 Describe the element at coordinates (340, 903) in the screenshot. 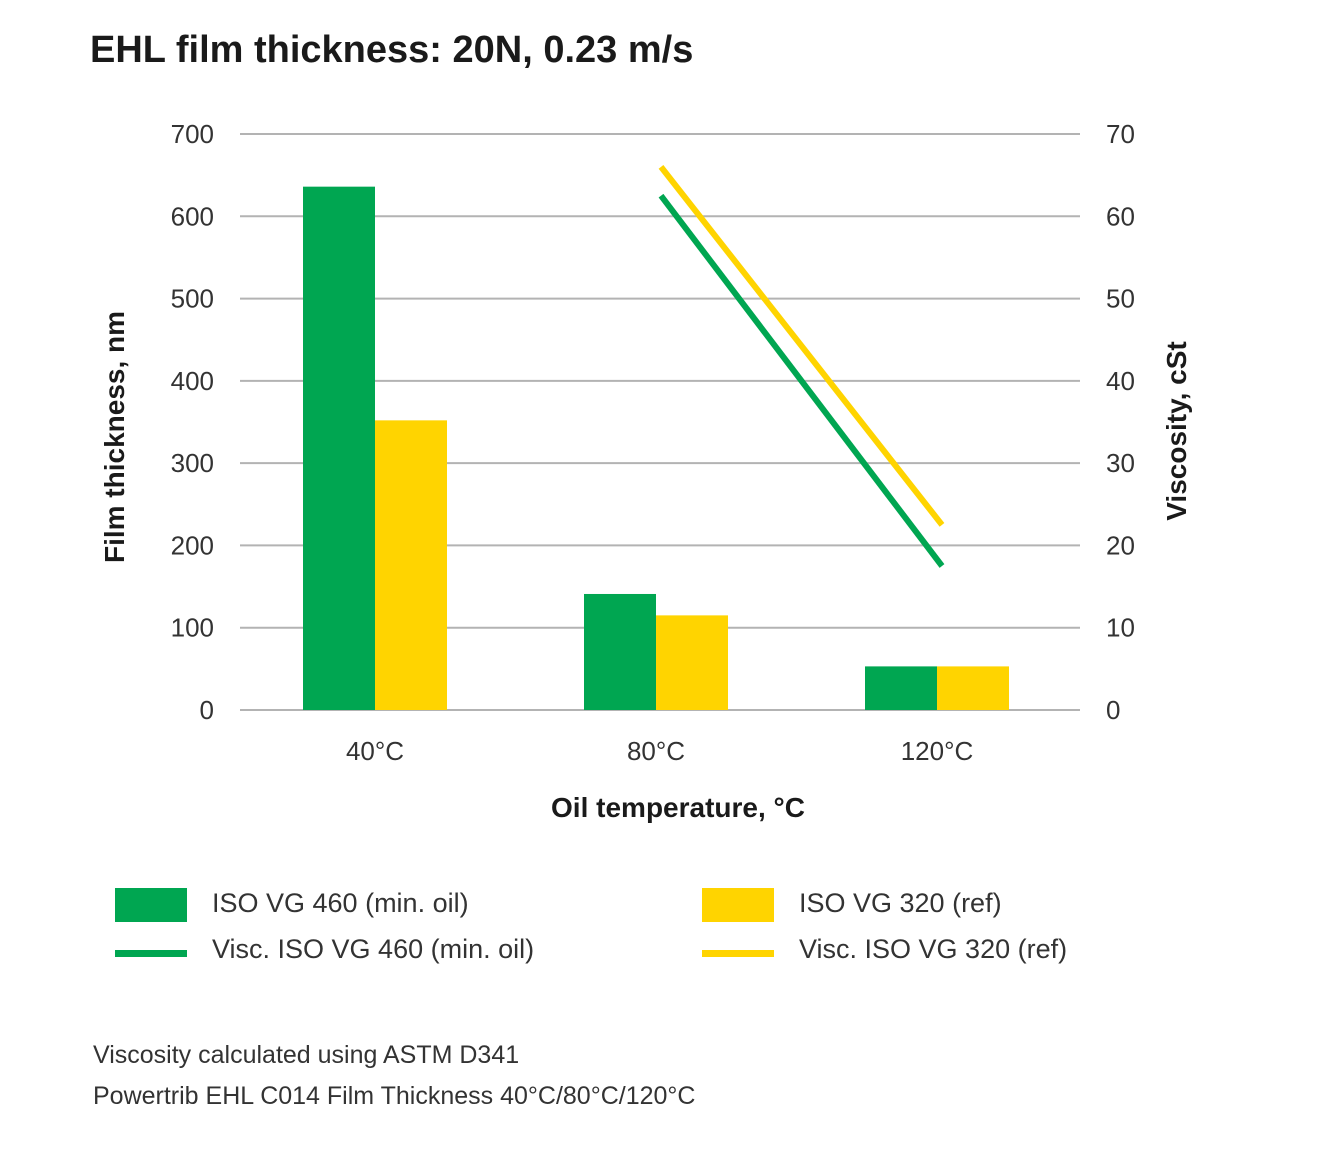

I see `legend-label: ISO VG 460 (min. oil)` at that location.